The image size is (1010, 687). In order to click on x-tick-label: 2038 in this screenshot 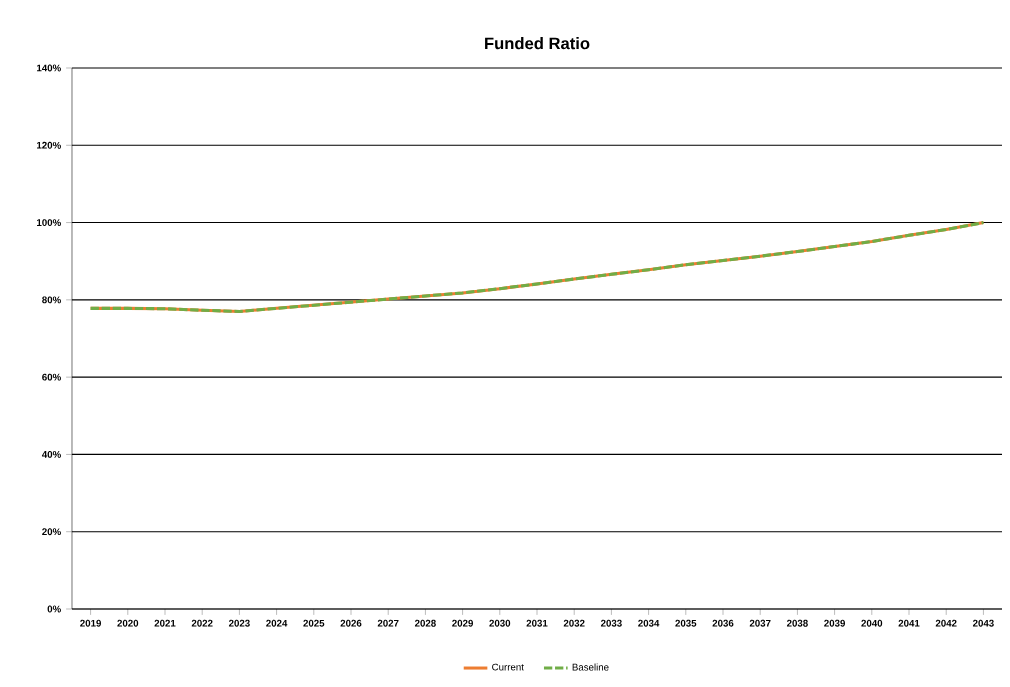, I will do `click(797, 623)`.